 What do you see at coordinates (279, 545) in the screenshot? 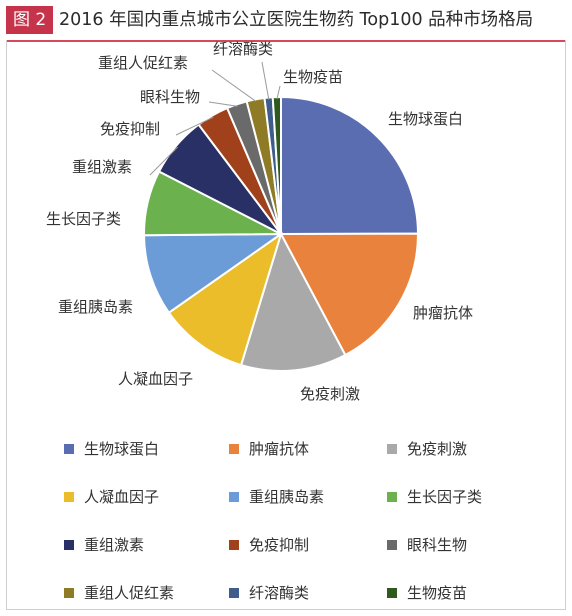
I see `legend-label: 免疫抑制` at bounding box center [279, 545].